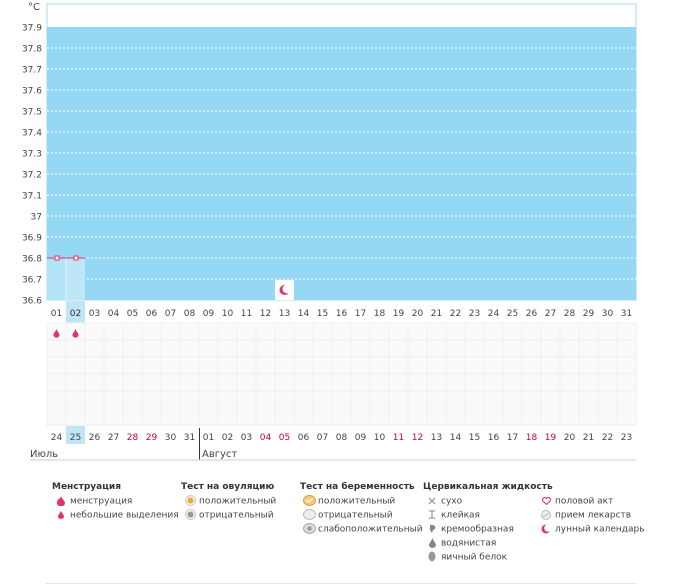 This screenshot has height=587, width=675. Describe the element at coordinates (360, 314) in the screenshot. I see `cycle-day-label: 17` at that location.